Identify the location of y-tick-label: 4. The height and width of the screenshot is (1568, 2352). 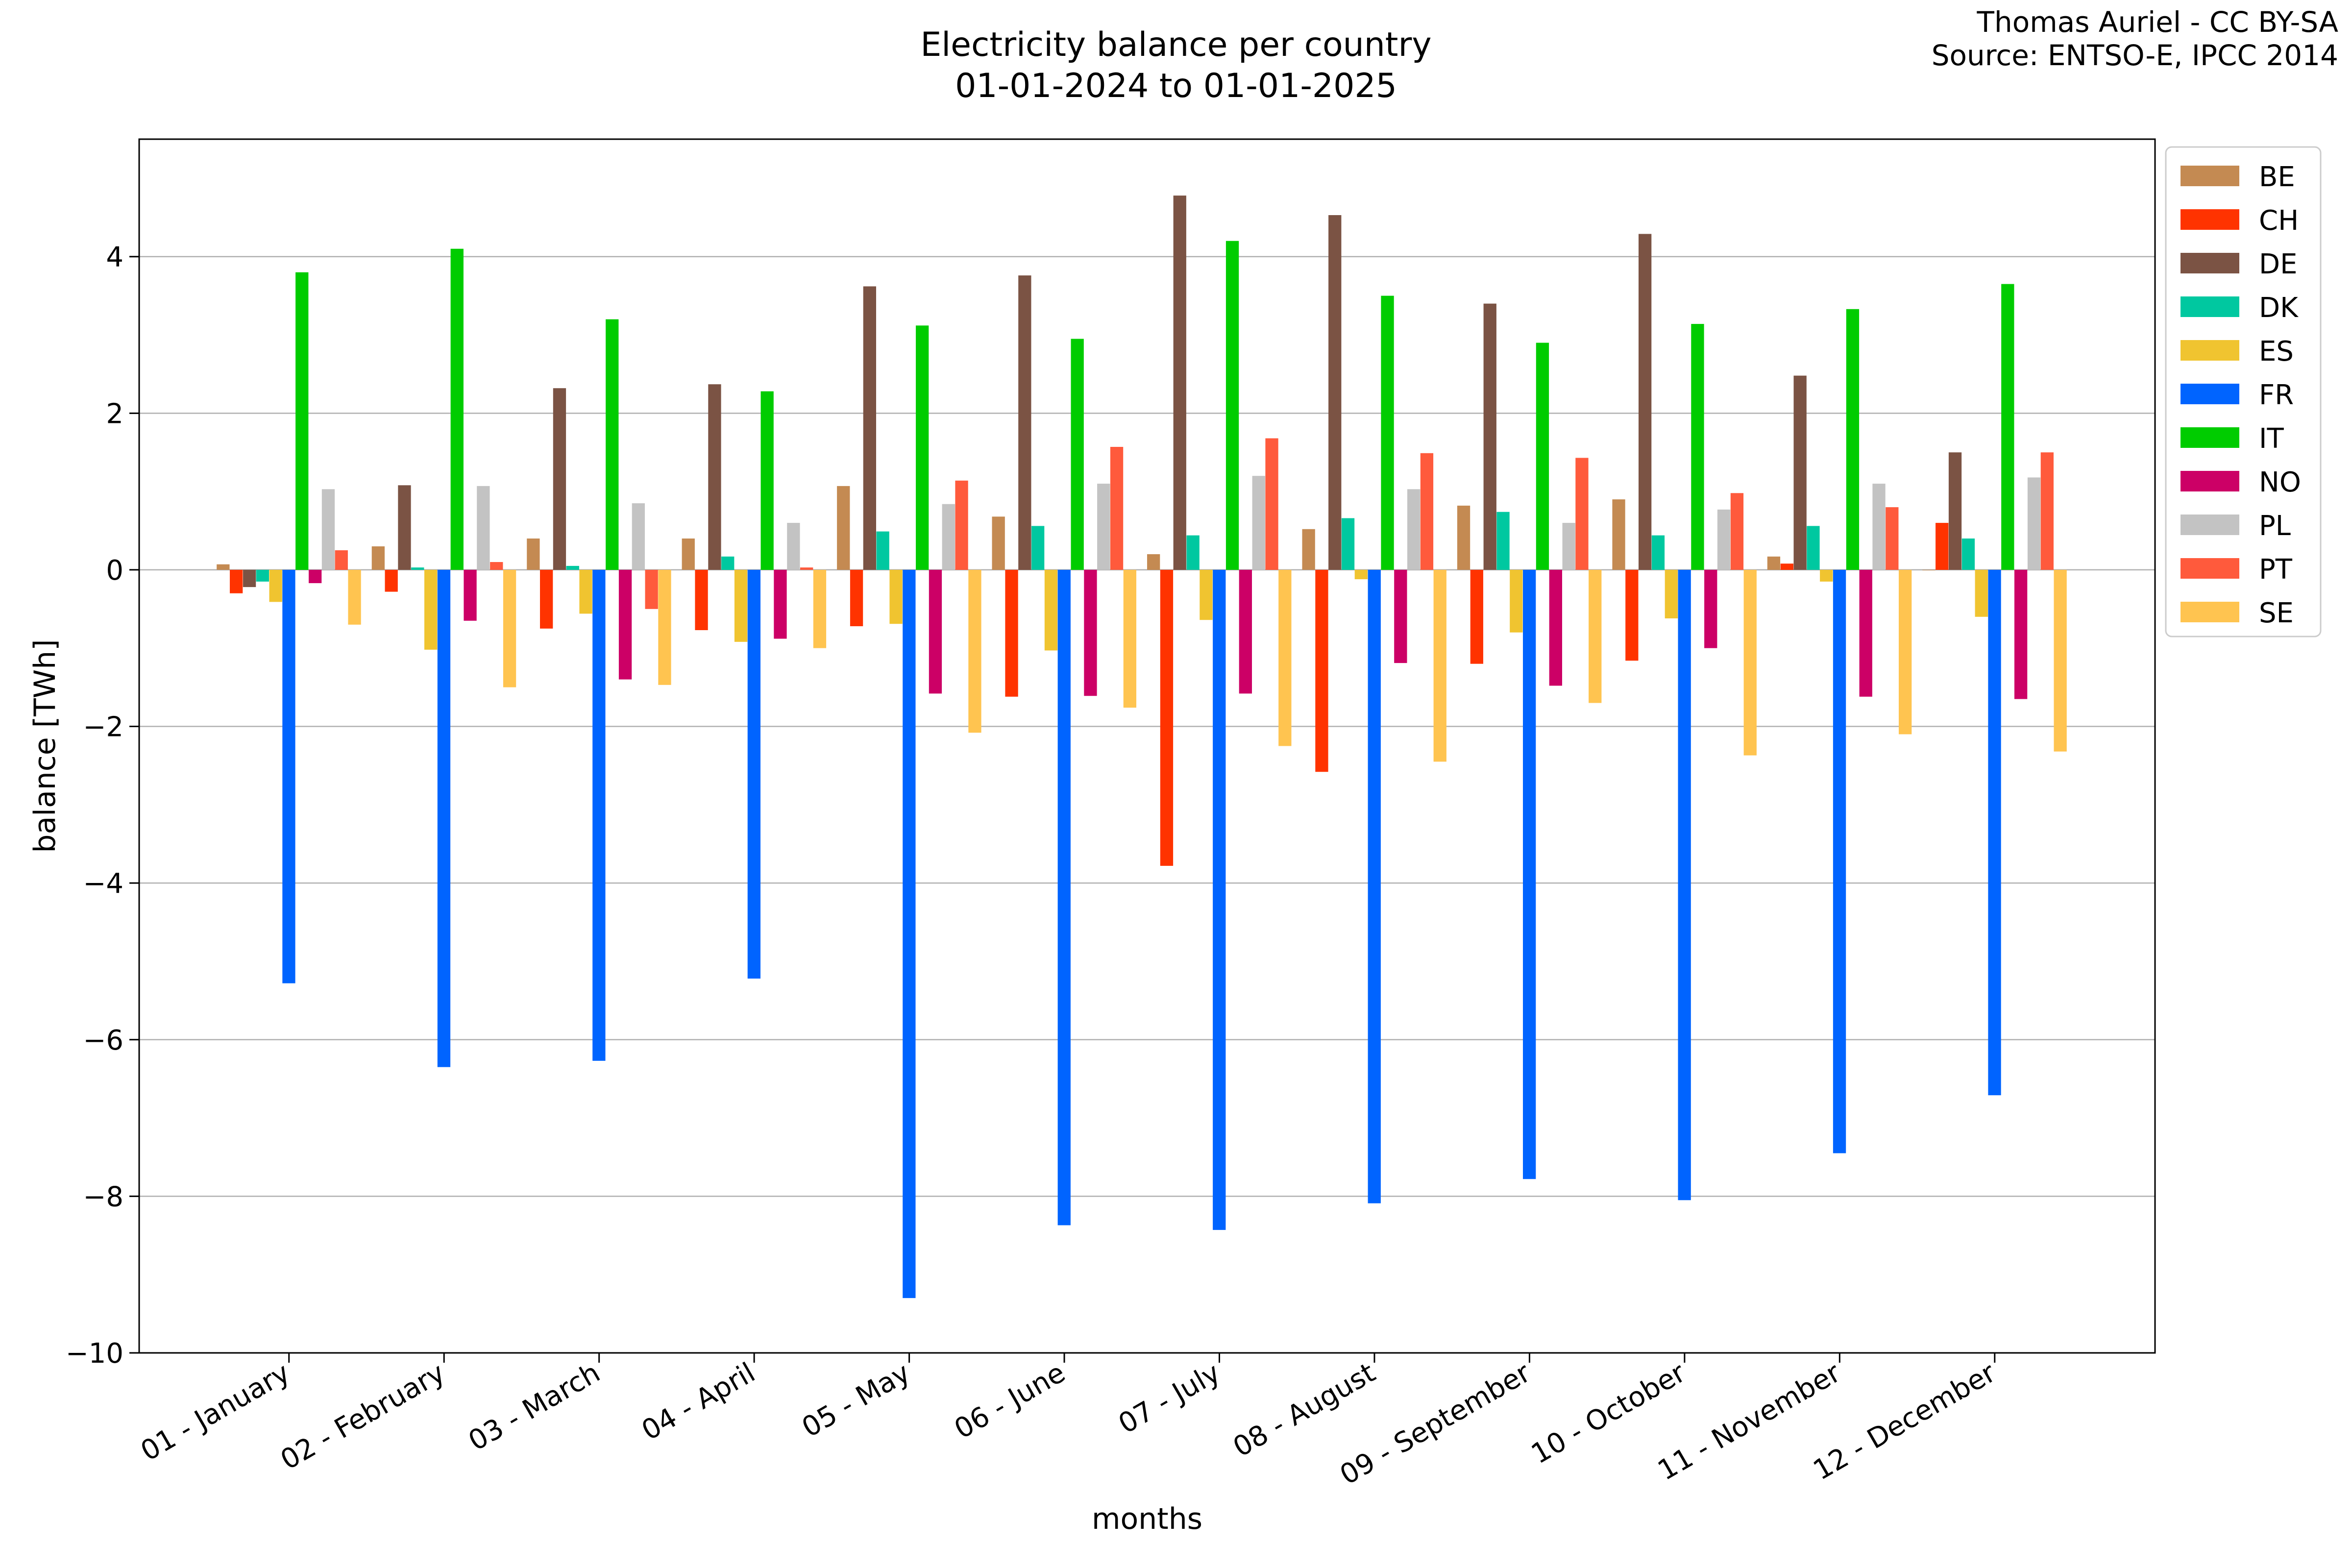
(114, 257).